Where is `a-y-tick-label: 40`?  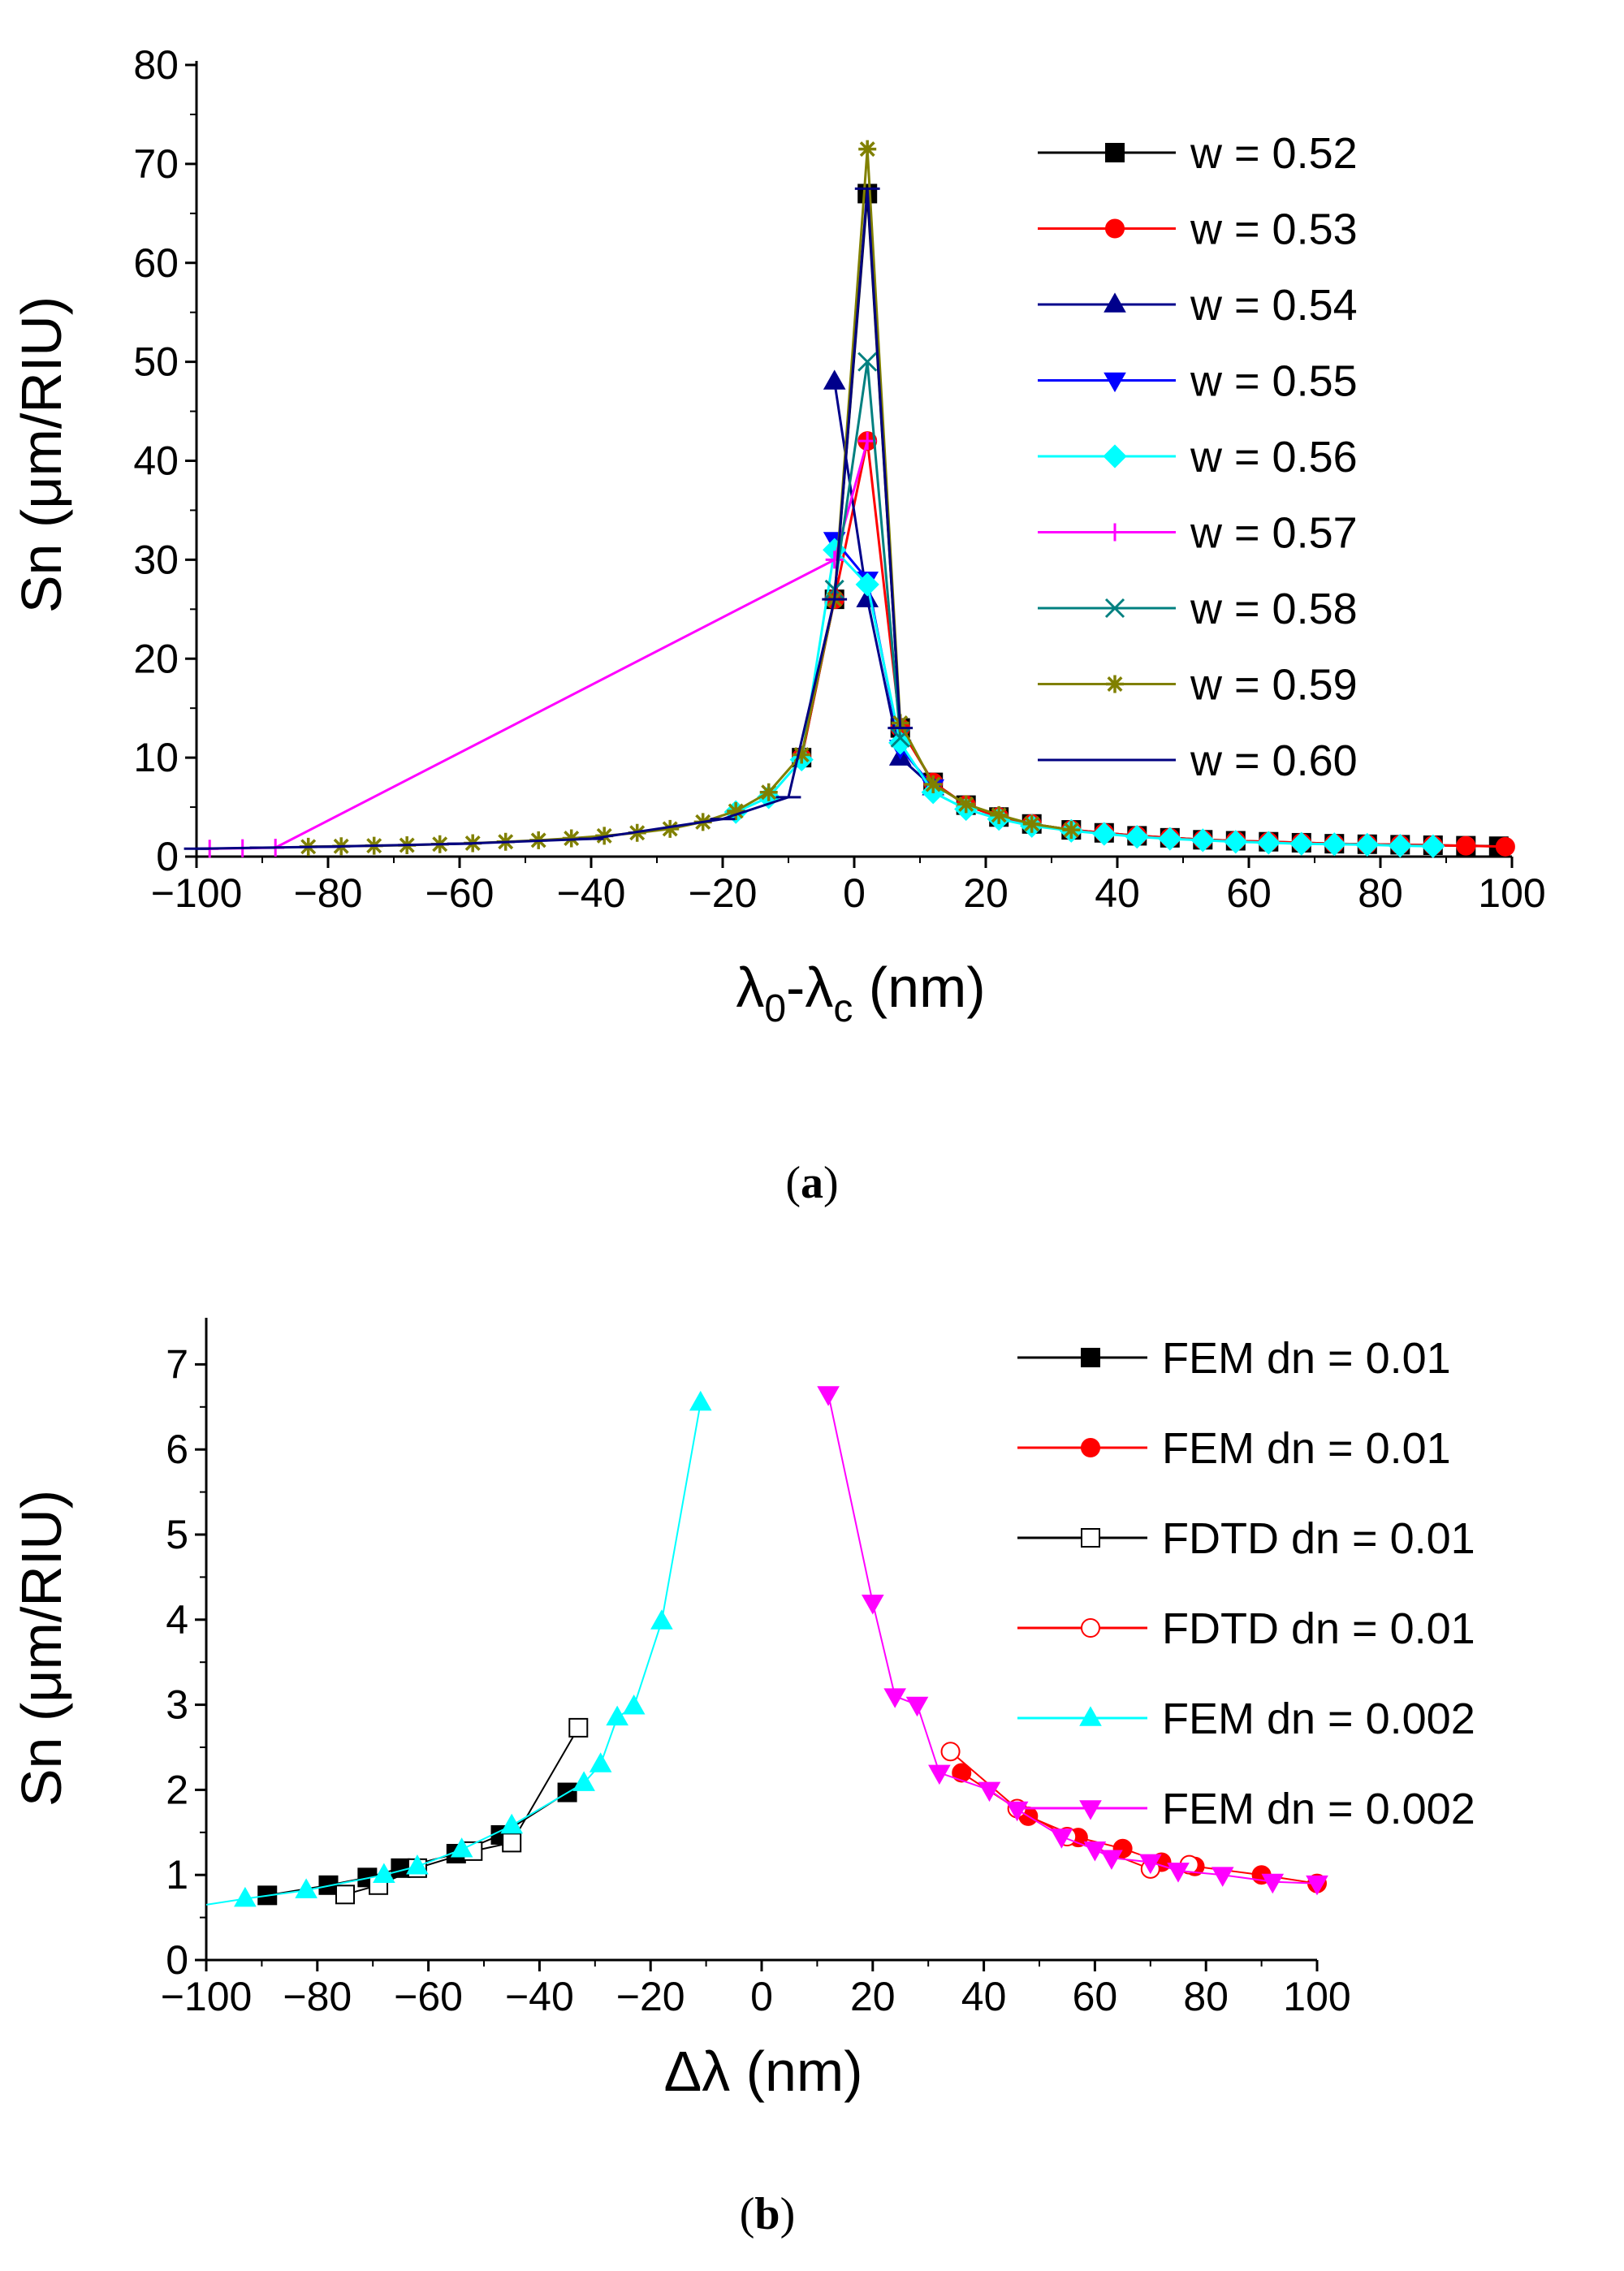
a-y-tick-label: 40 is located at coordinates (156, 461).